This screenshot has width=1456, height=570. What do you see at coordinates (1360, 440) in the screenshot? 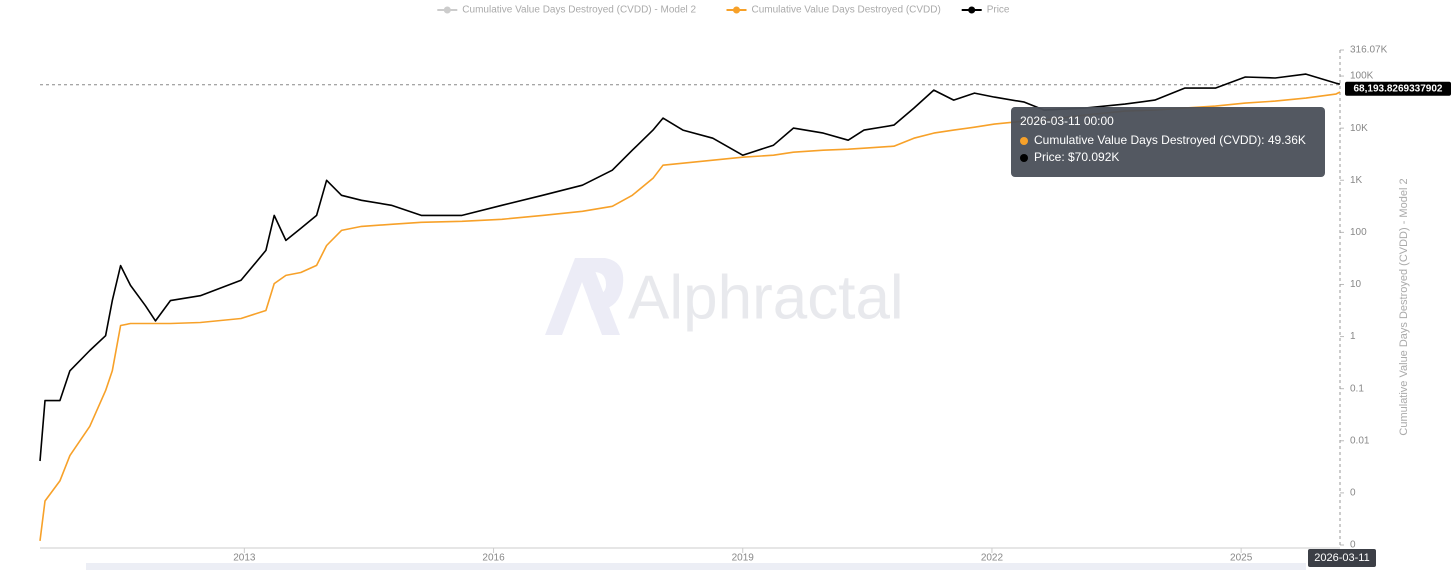
I see `y-tick-label: 0.01` at bounding box center [1360, 440].